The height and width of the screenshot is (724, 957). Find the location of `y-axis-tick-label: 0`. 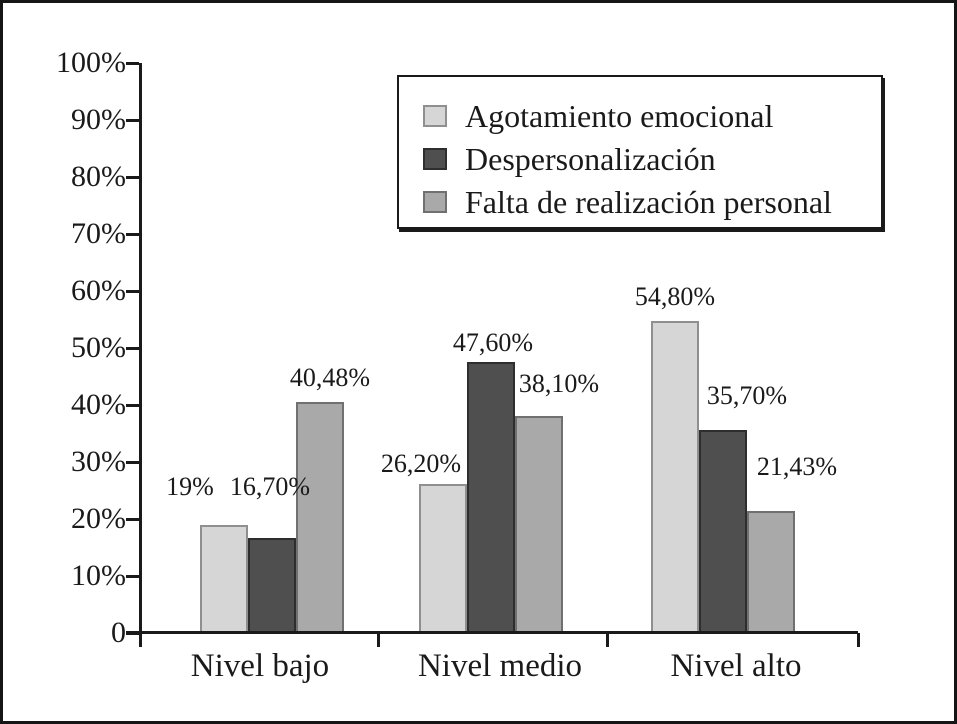

y-axis-tick-label: 0 is located at coordinates (118, 632).